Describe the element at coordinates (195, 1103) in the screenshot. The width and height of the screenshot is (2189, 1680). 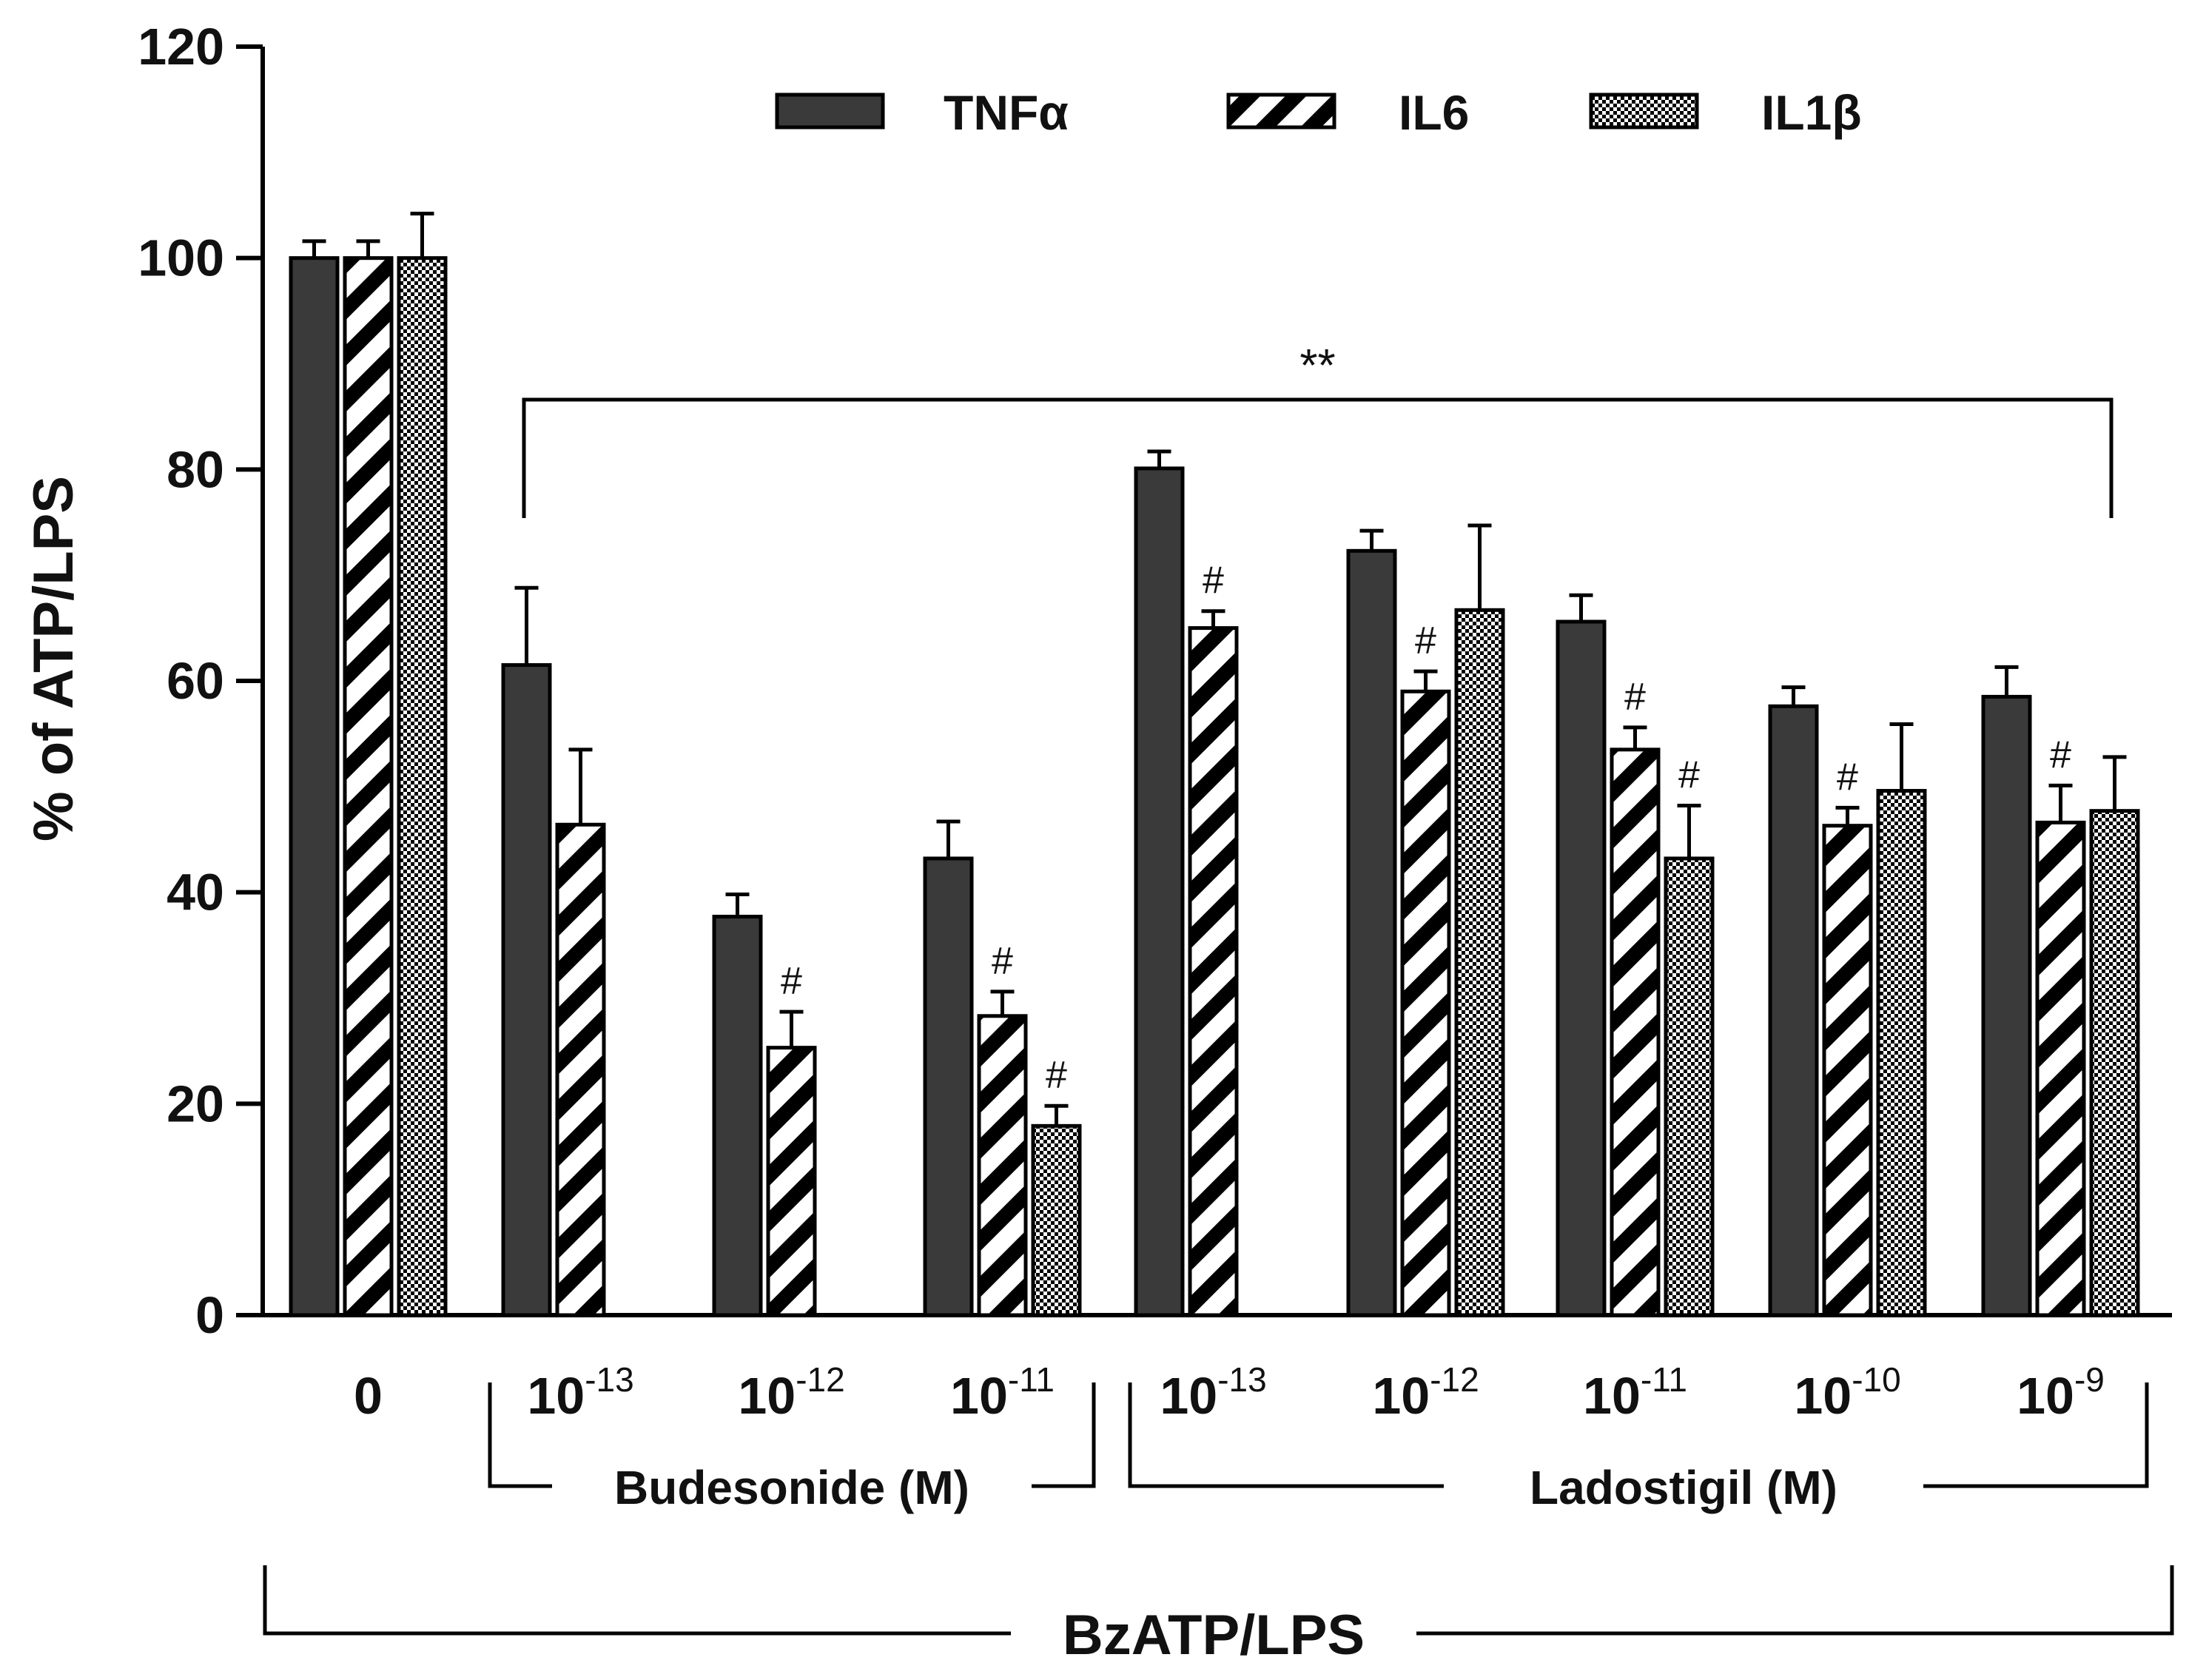
I see `y-tick-label: 20` at that location.